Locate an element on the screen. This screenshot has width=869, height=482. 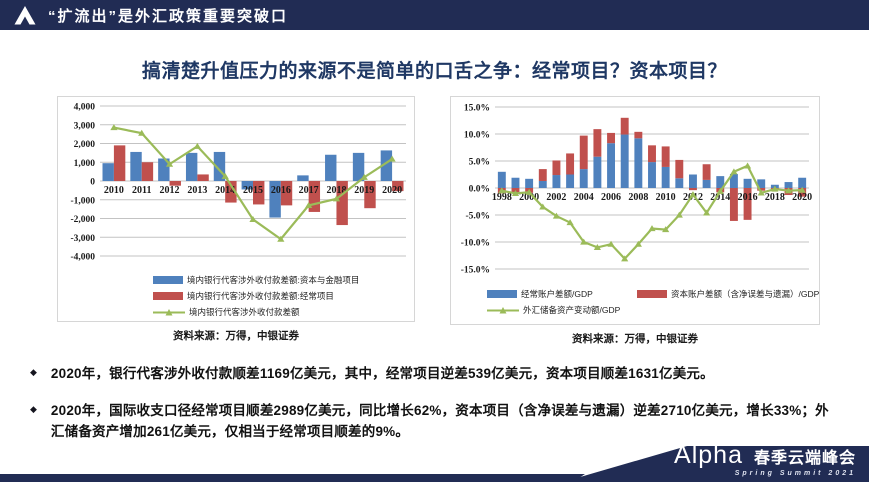
svg-text: -5.0% is located at coordinates (477, 217).